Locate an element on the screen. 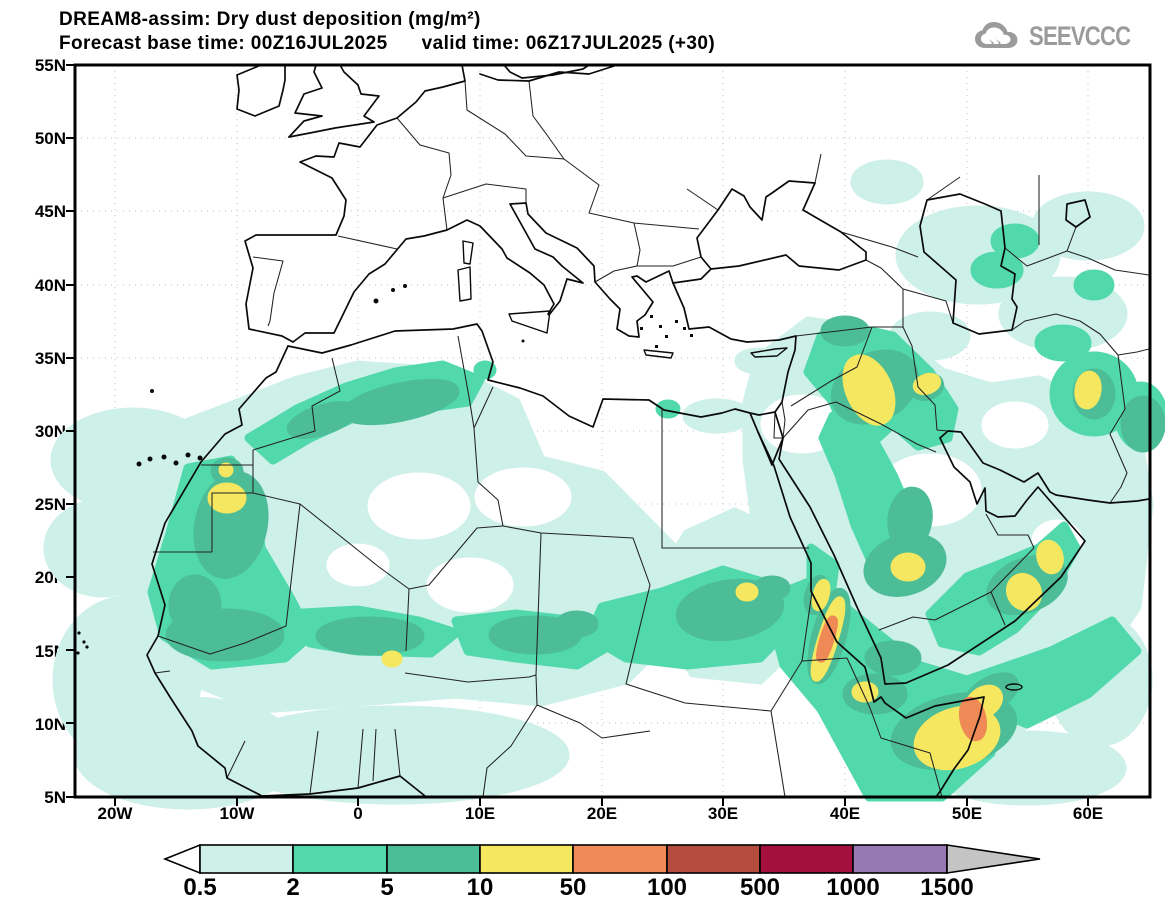 The width and height of the screenshot is (1165, 907). x-axis-label: 30E is located at coordinates (723, 813).